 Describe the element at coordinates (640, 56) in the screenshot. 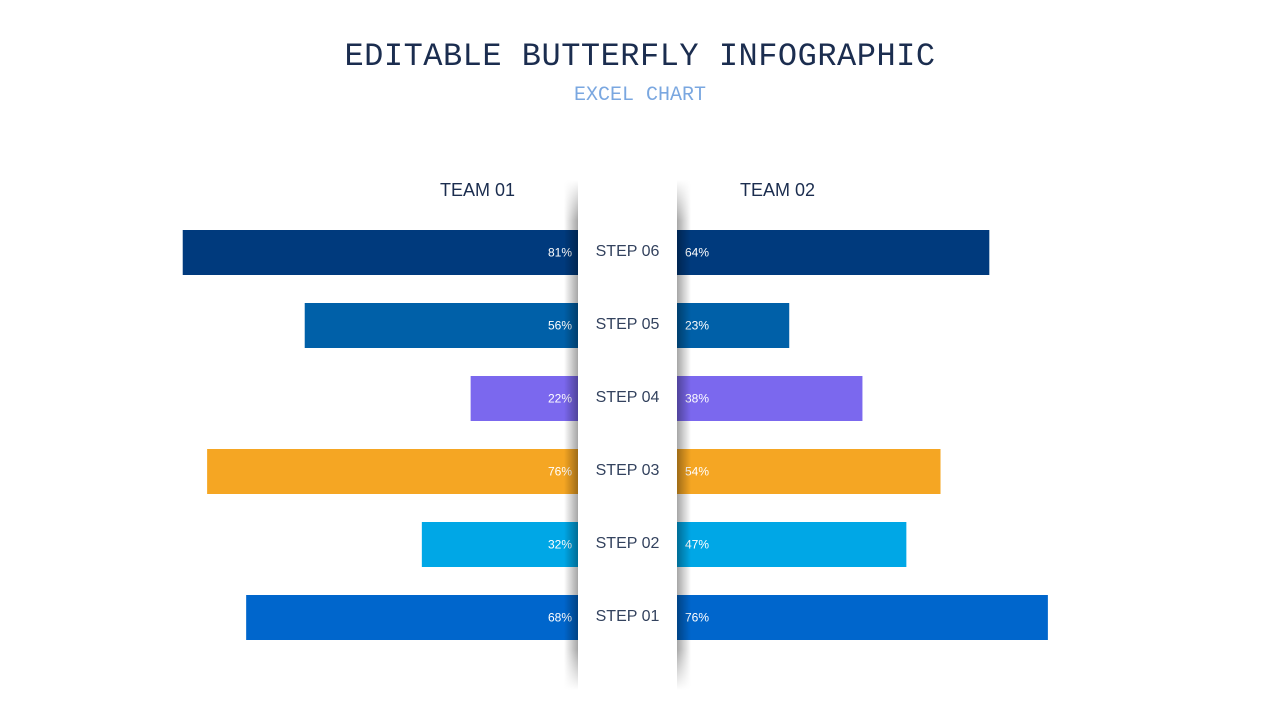

I see `chart-title: EDITABLE BUTTERFLY INFOGRAPHIC` at that location.